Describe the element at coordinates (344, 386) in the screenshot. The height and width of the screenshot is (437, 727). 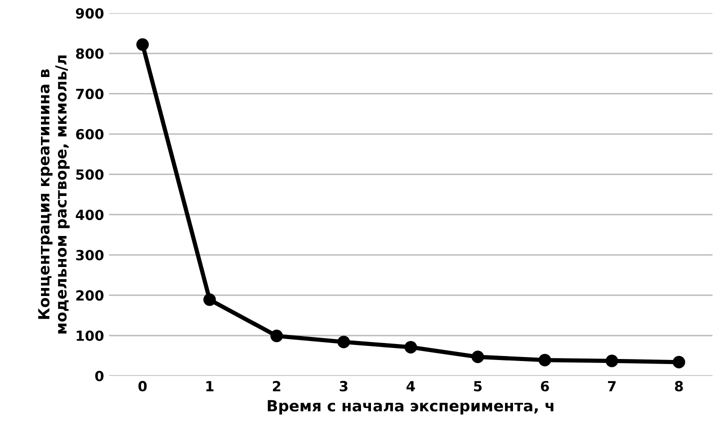
I see `x-tick-label: 3` at that location.